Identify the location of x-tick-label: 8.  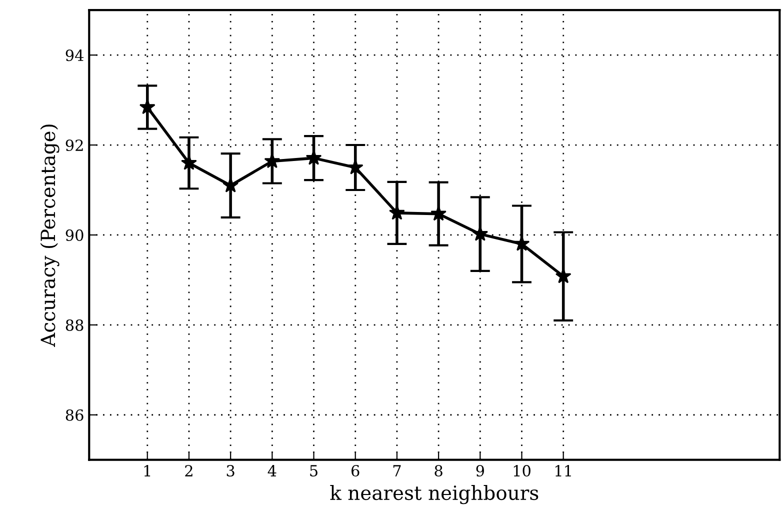
(438, 470).